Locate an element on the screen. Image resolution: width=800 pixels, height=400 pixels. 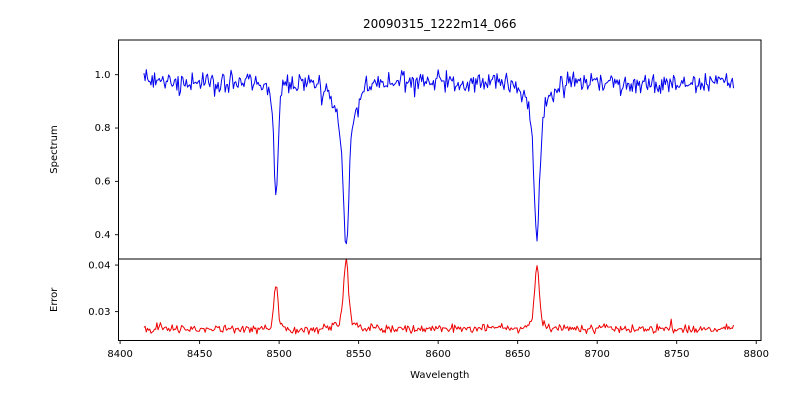
spectrum-y-axis-label: Spectrum is located at coordinates (54, 149).